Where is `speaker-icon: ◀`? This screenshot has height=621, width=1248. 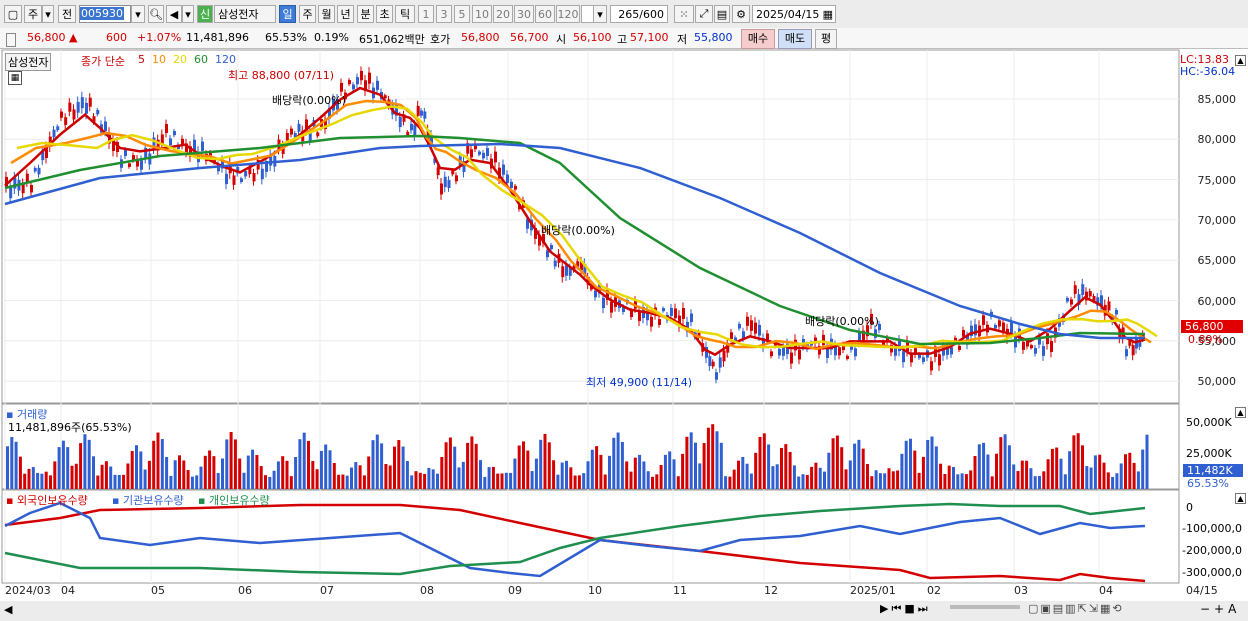
speaker-icon: ◀ is located at coordinates (174, 14).